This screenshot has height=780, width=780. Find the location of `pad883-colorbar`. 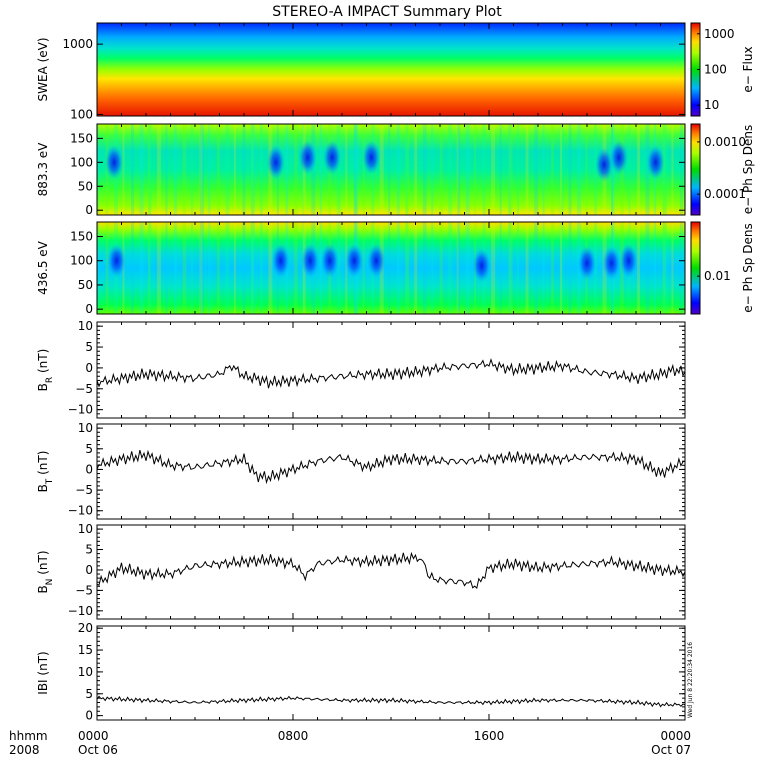

pad883-colorbar is located at coordinates (695, 169).